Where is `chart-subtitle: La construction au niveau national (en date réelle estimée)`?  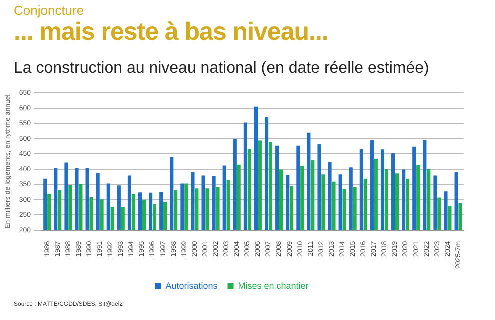 chart-subtitle: La construction au niveau national (en date réelle estimée) is located at coordinates (222, 69).